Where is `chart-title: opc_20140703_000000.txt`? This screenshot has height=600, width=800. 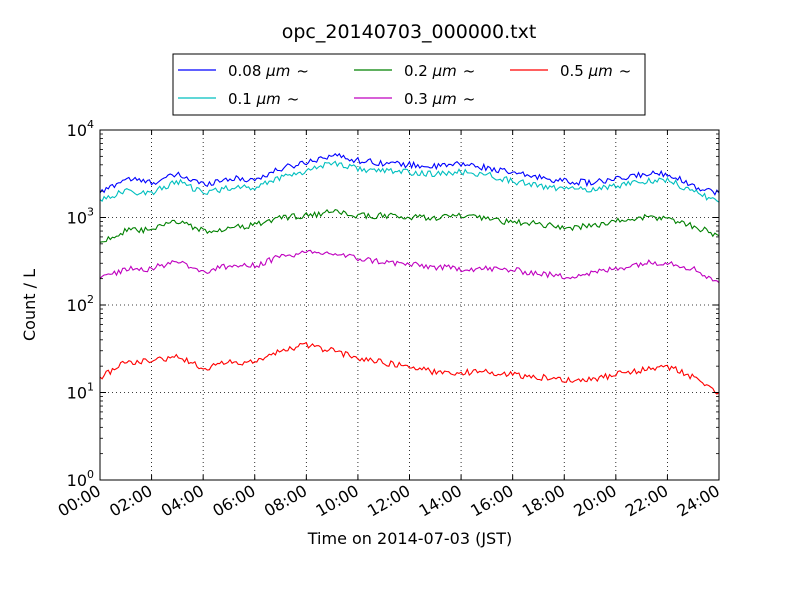
chart-title: opc_20140703_000000.txt is located at coordinates (409, 32).